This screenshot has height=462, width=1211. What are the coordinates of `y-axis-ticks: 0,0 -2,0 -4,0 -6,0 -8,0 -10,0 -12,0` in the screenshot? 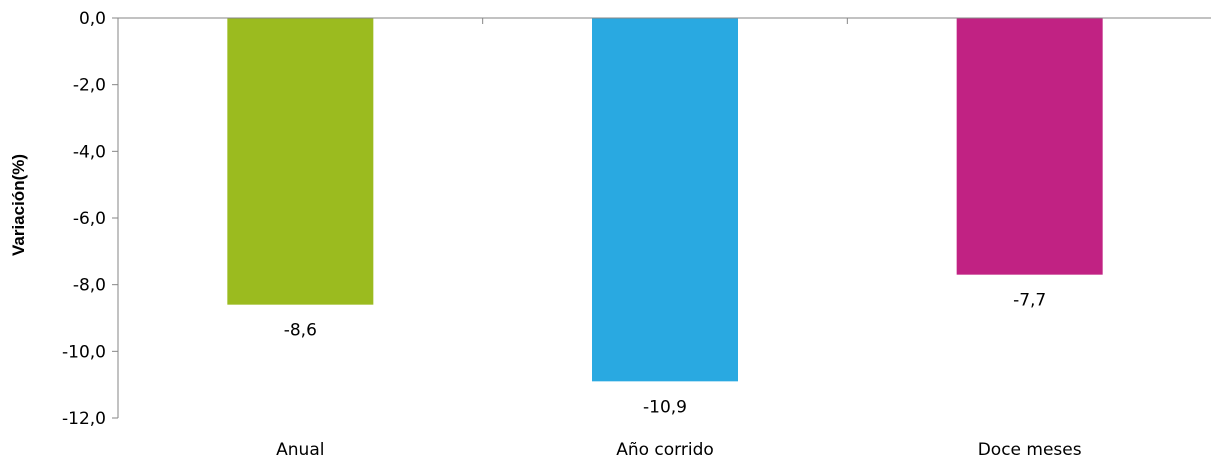 It's located at (90, 219).